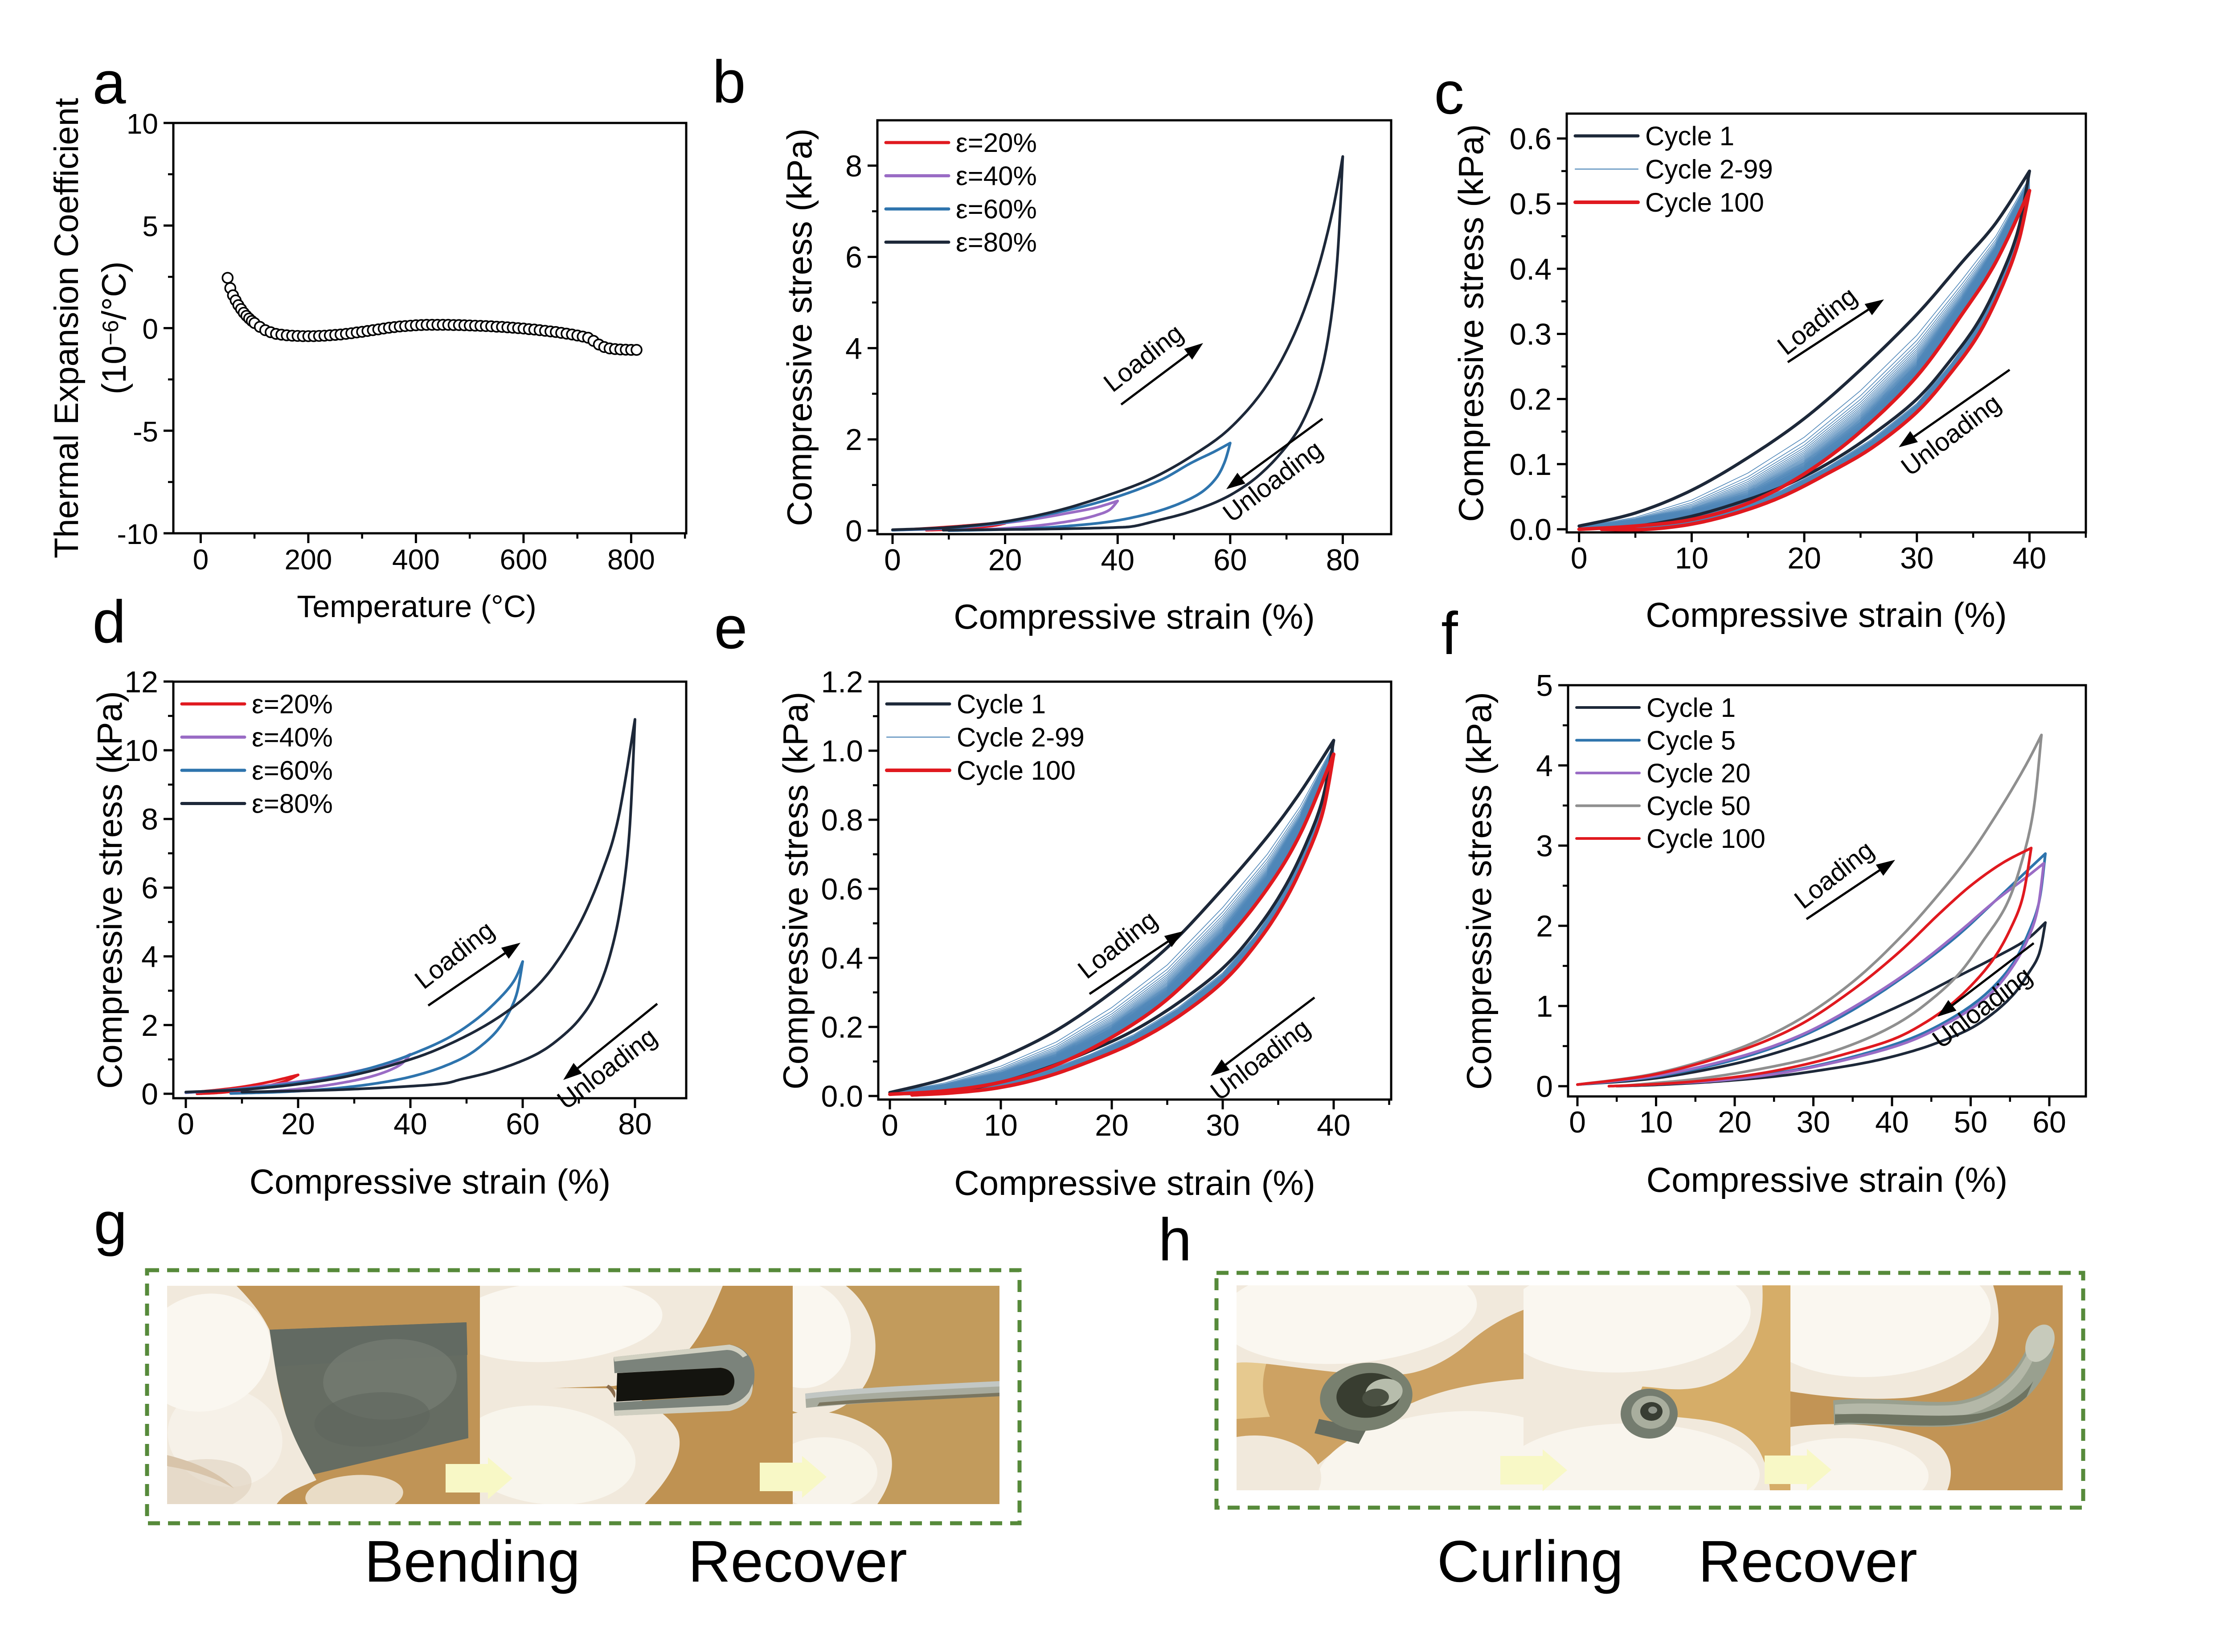 The image size is (2228, 1652). I want to click on svg-text: 0.8, so click(842, 820).